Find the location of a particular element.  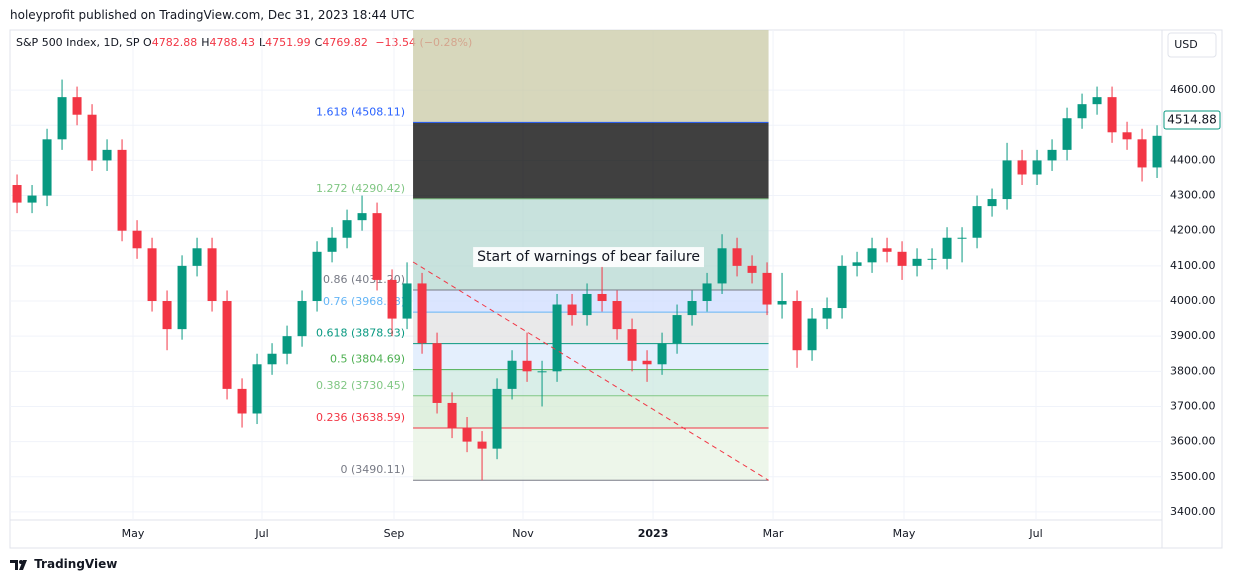

fib-label: 0.236 (3638.59) is located at coordinates (360, 417).